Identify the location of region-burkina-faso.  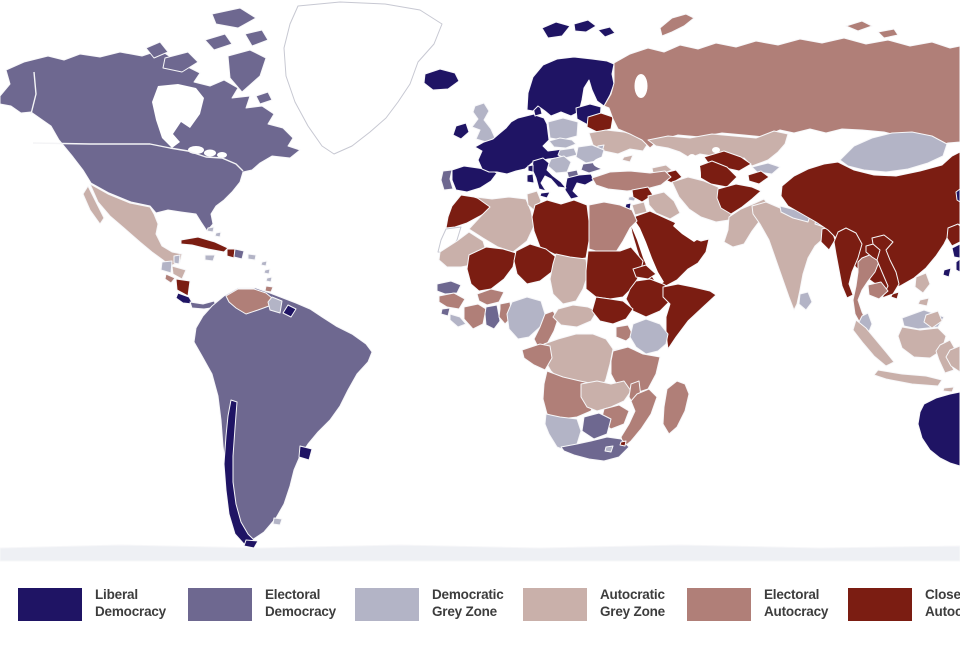
(490, 297).